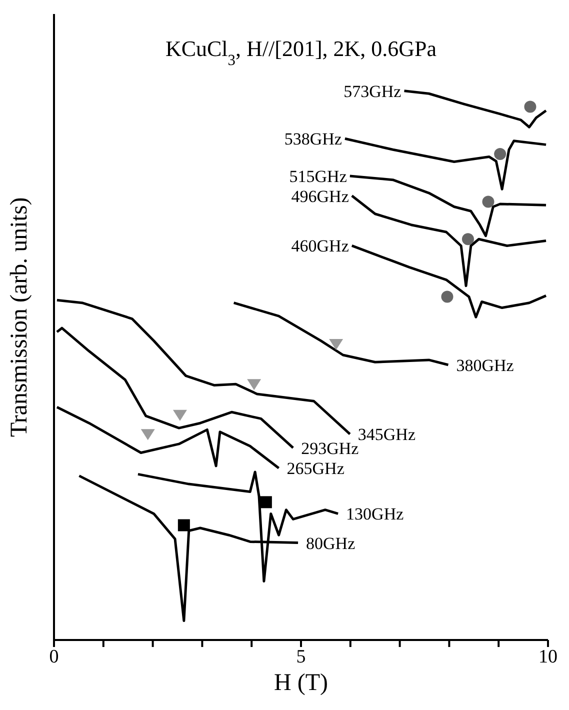  Describe the element at coordinates (301, 52) in the screenshot. I see `chart-title: KCuCl$_{3}$, H//[201], 2K, 0.6GPa` at that location.